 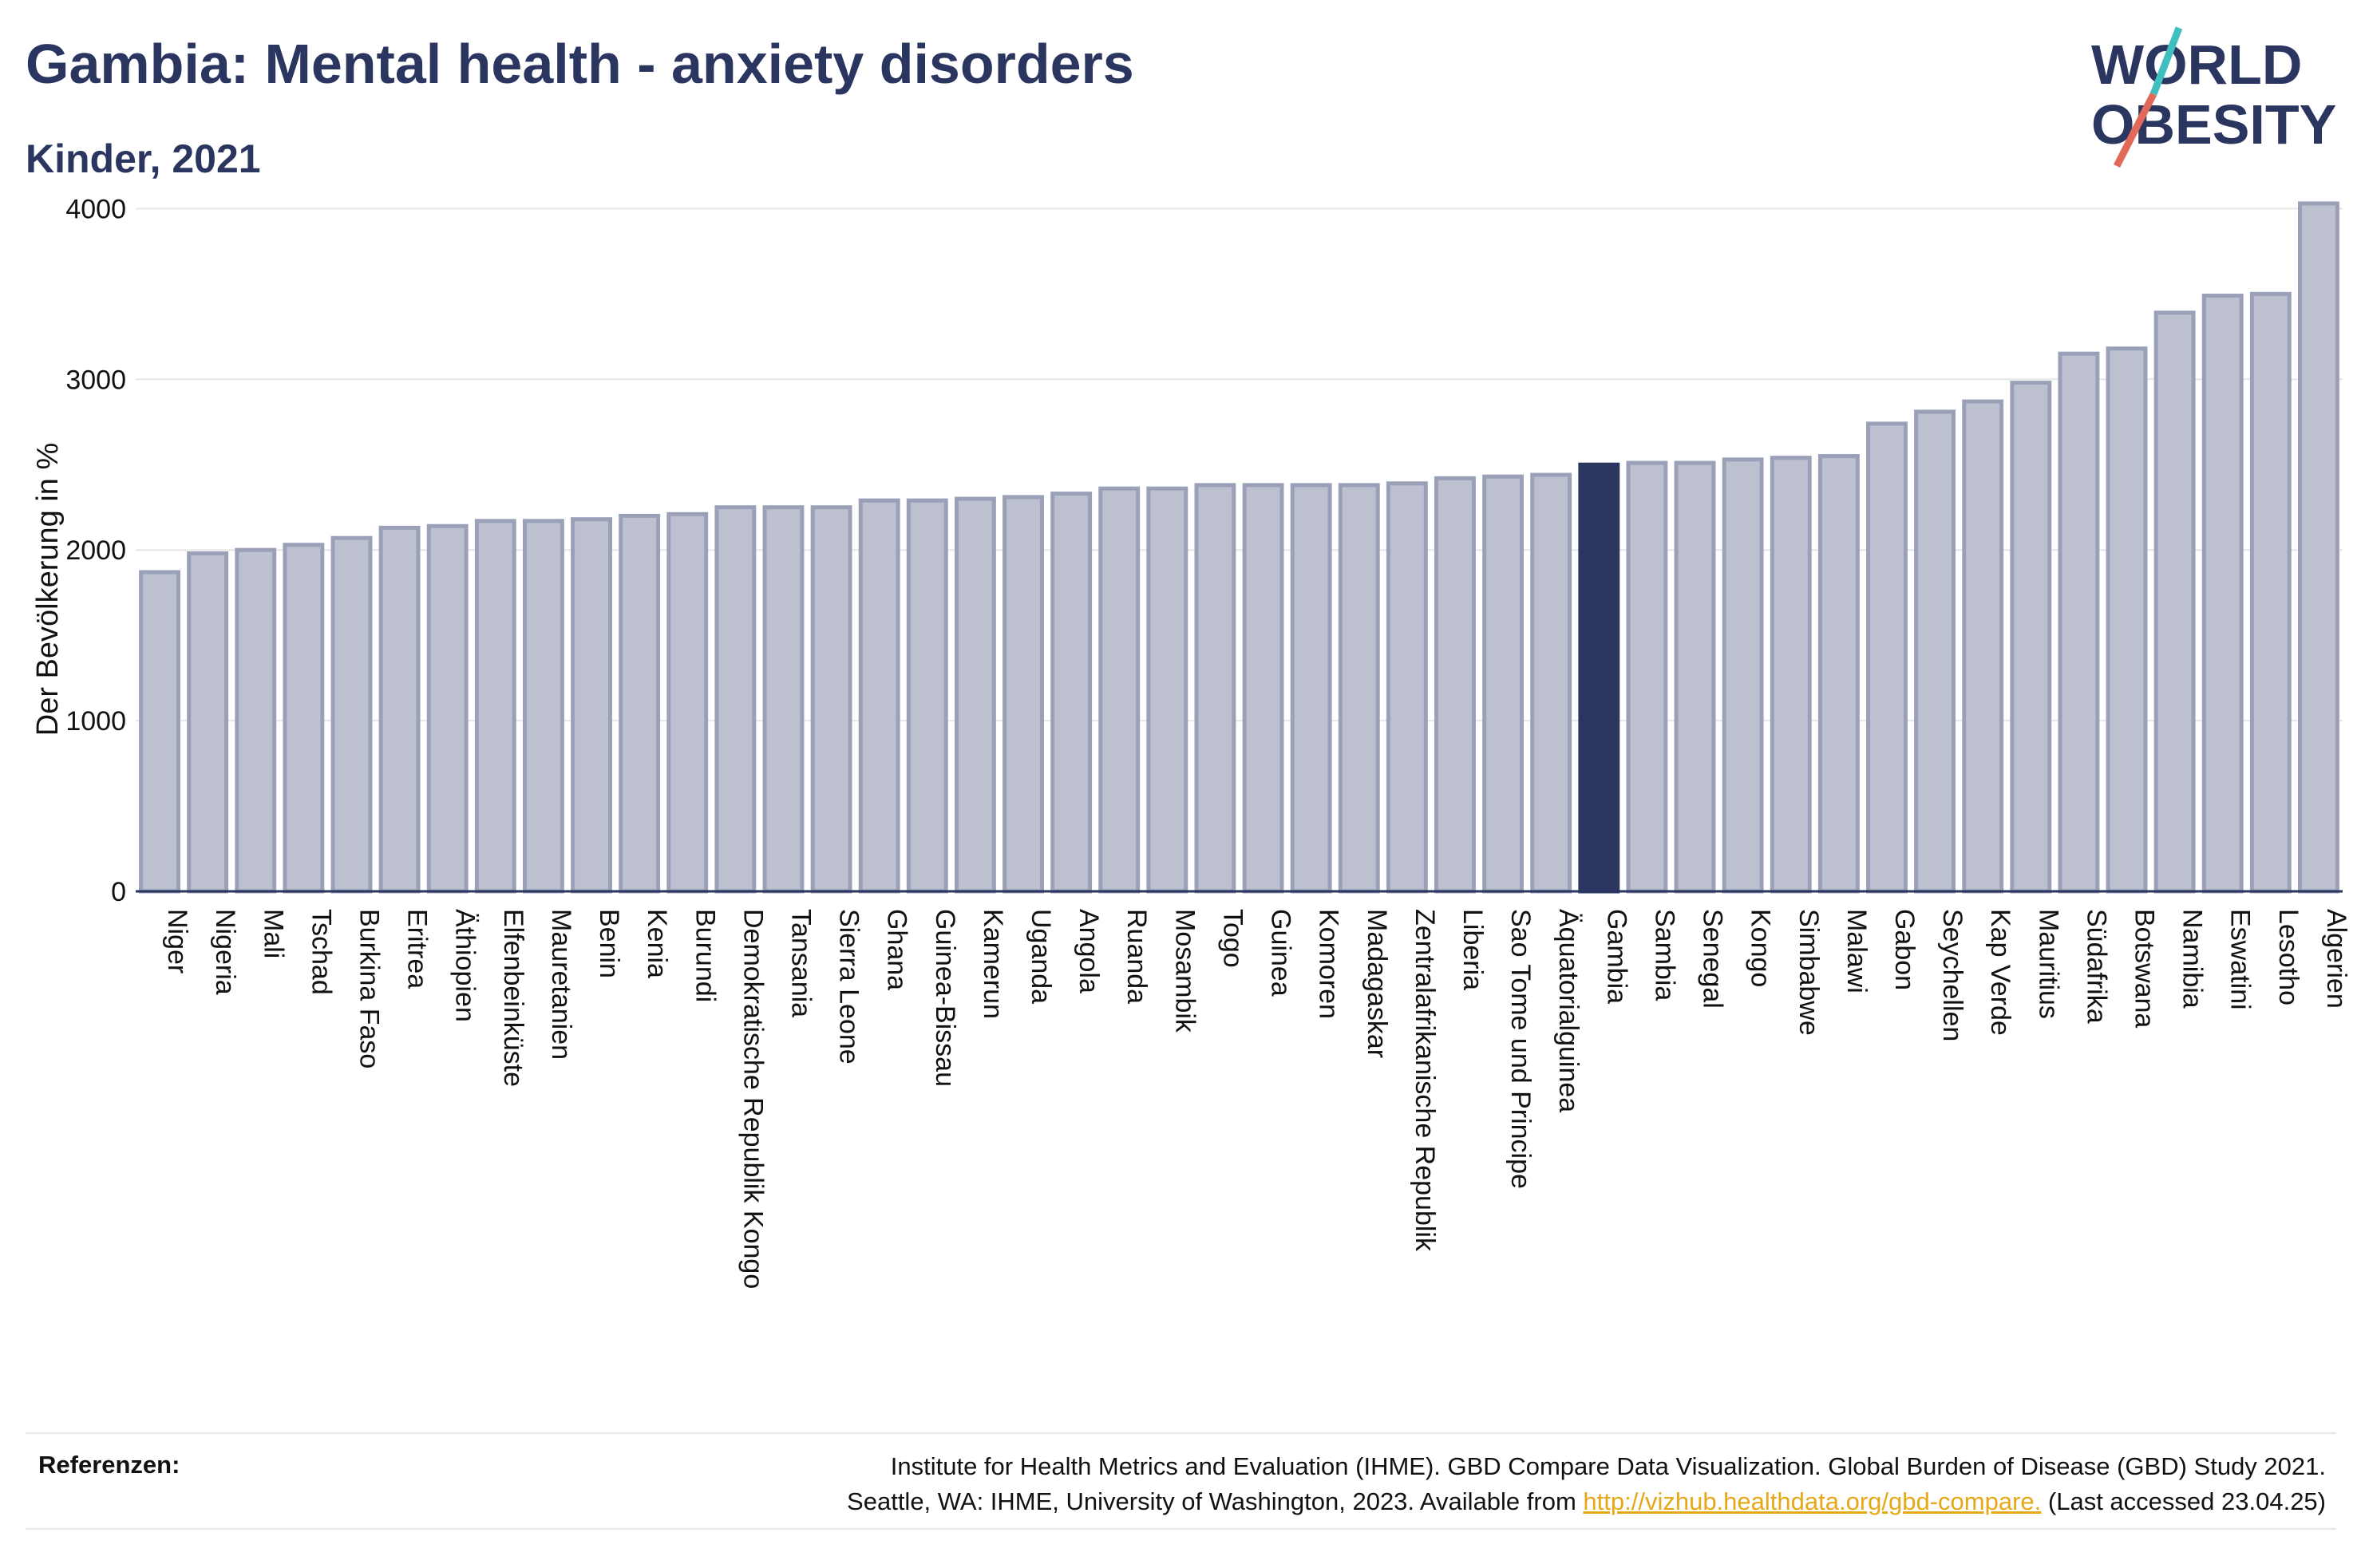 What do you see at coordinates (1664, 955) in the screenshot?
I see `x-tick-label: Sambia` at bounding box center [1664, 955].